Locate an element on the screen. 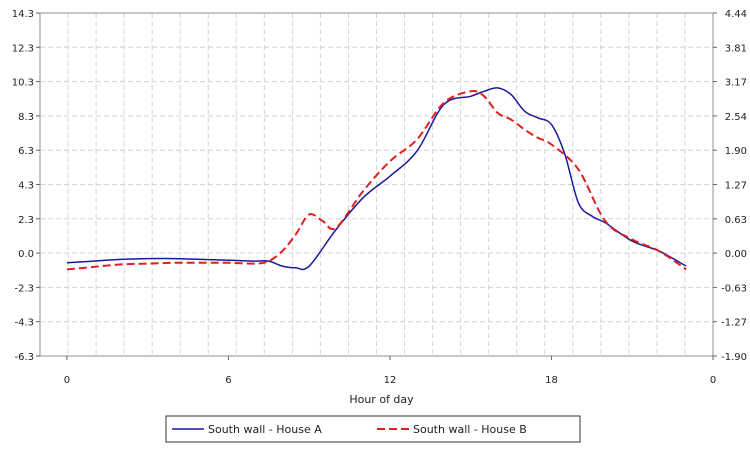 The width and height of the screenshot is (750, 449). y-right-tick-label: 1.27 is located at coordinates (736, 186).